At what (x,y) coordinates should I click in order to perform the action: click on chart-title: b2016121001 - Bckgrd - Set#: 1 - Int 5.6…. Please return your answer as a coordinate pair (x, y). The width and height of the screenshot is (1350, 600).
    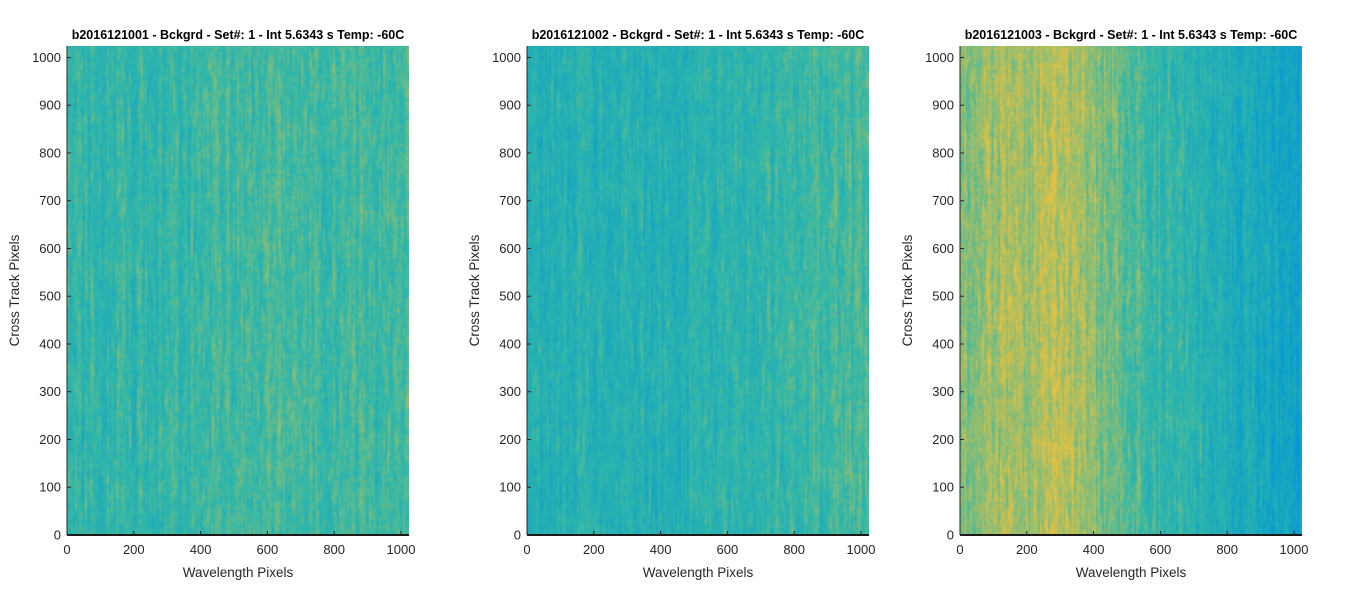
    Looking at the image, I should click on (238, 35).